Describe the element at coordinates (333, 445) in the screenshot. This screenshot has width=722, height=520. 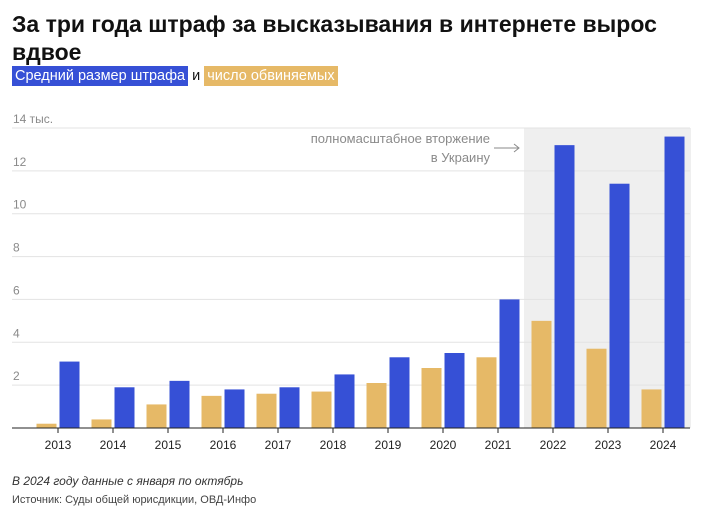
I see `x-tick-label: 2018` at that location.